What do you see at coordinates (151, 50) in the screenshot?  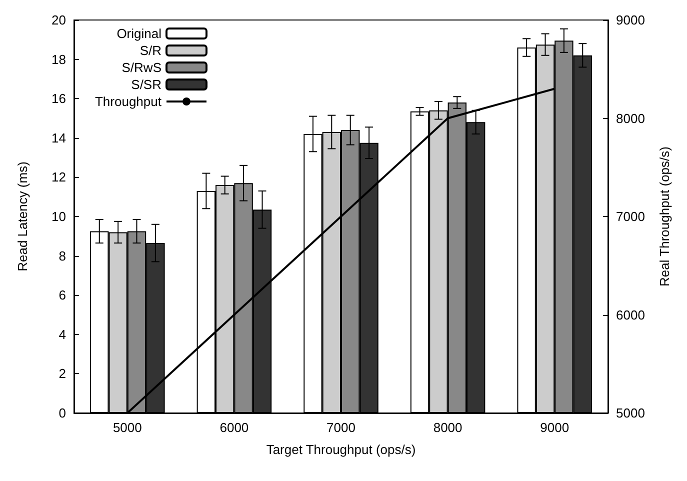 I see `legend-label: S/R` at bounding box center [151, 50].